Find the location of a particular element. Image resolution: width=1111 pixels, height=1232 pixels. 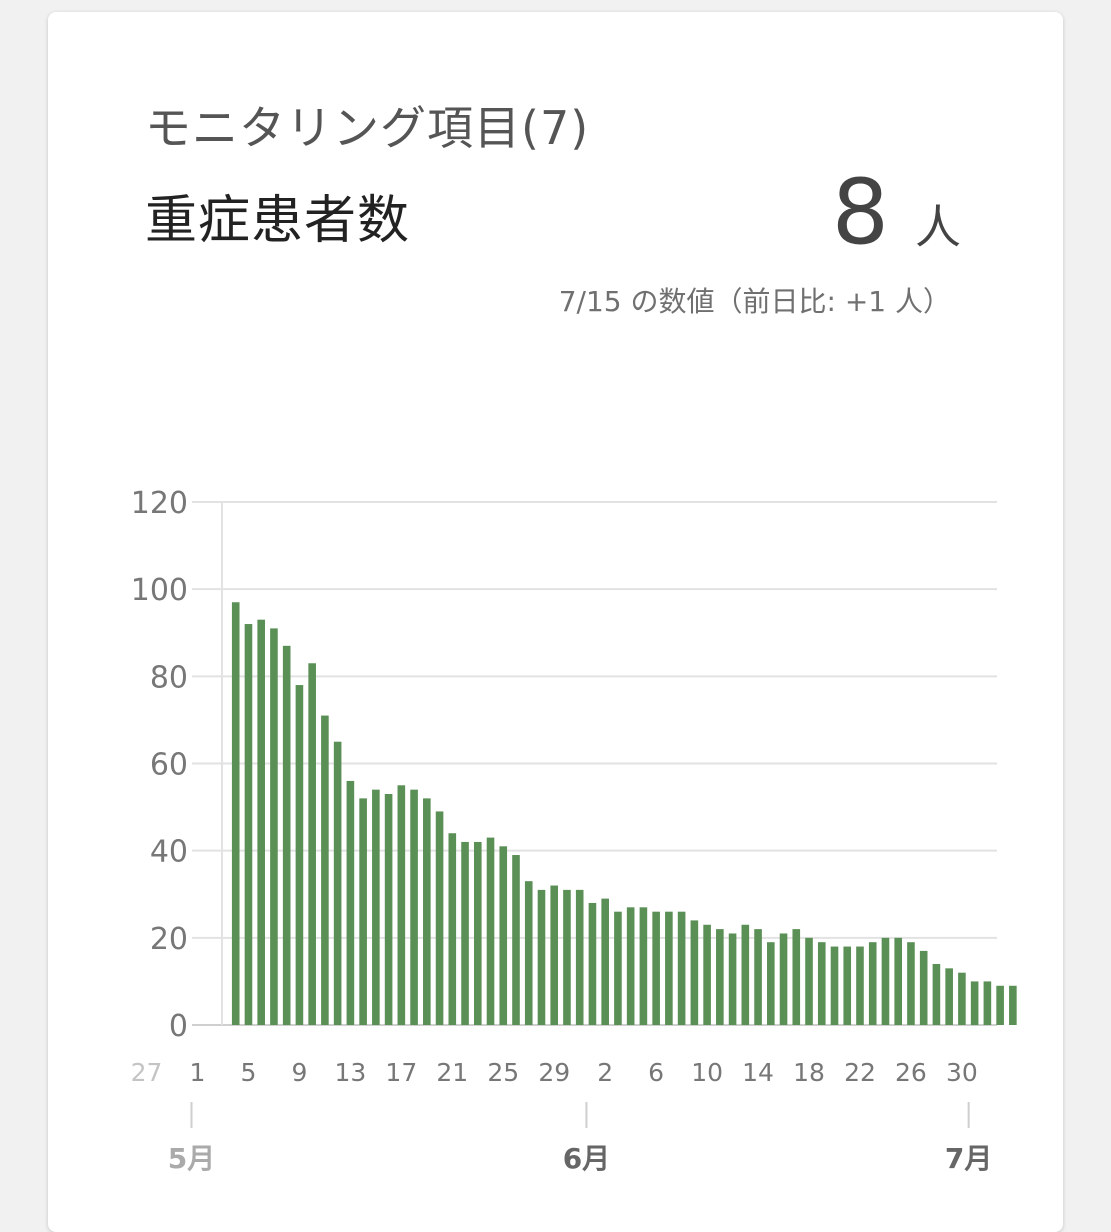

x-tick-label: 27 is located at coordinates (147, 1072).